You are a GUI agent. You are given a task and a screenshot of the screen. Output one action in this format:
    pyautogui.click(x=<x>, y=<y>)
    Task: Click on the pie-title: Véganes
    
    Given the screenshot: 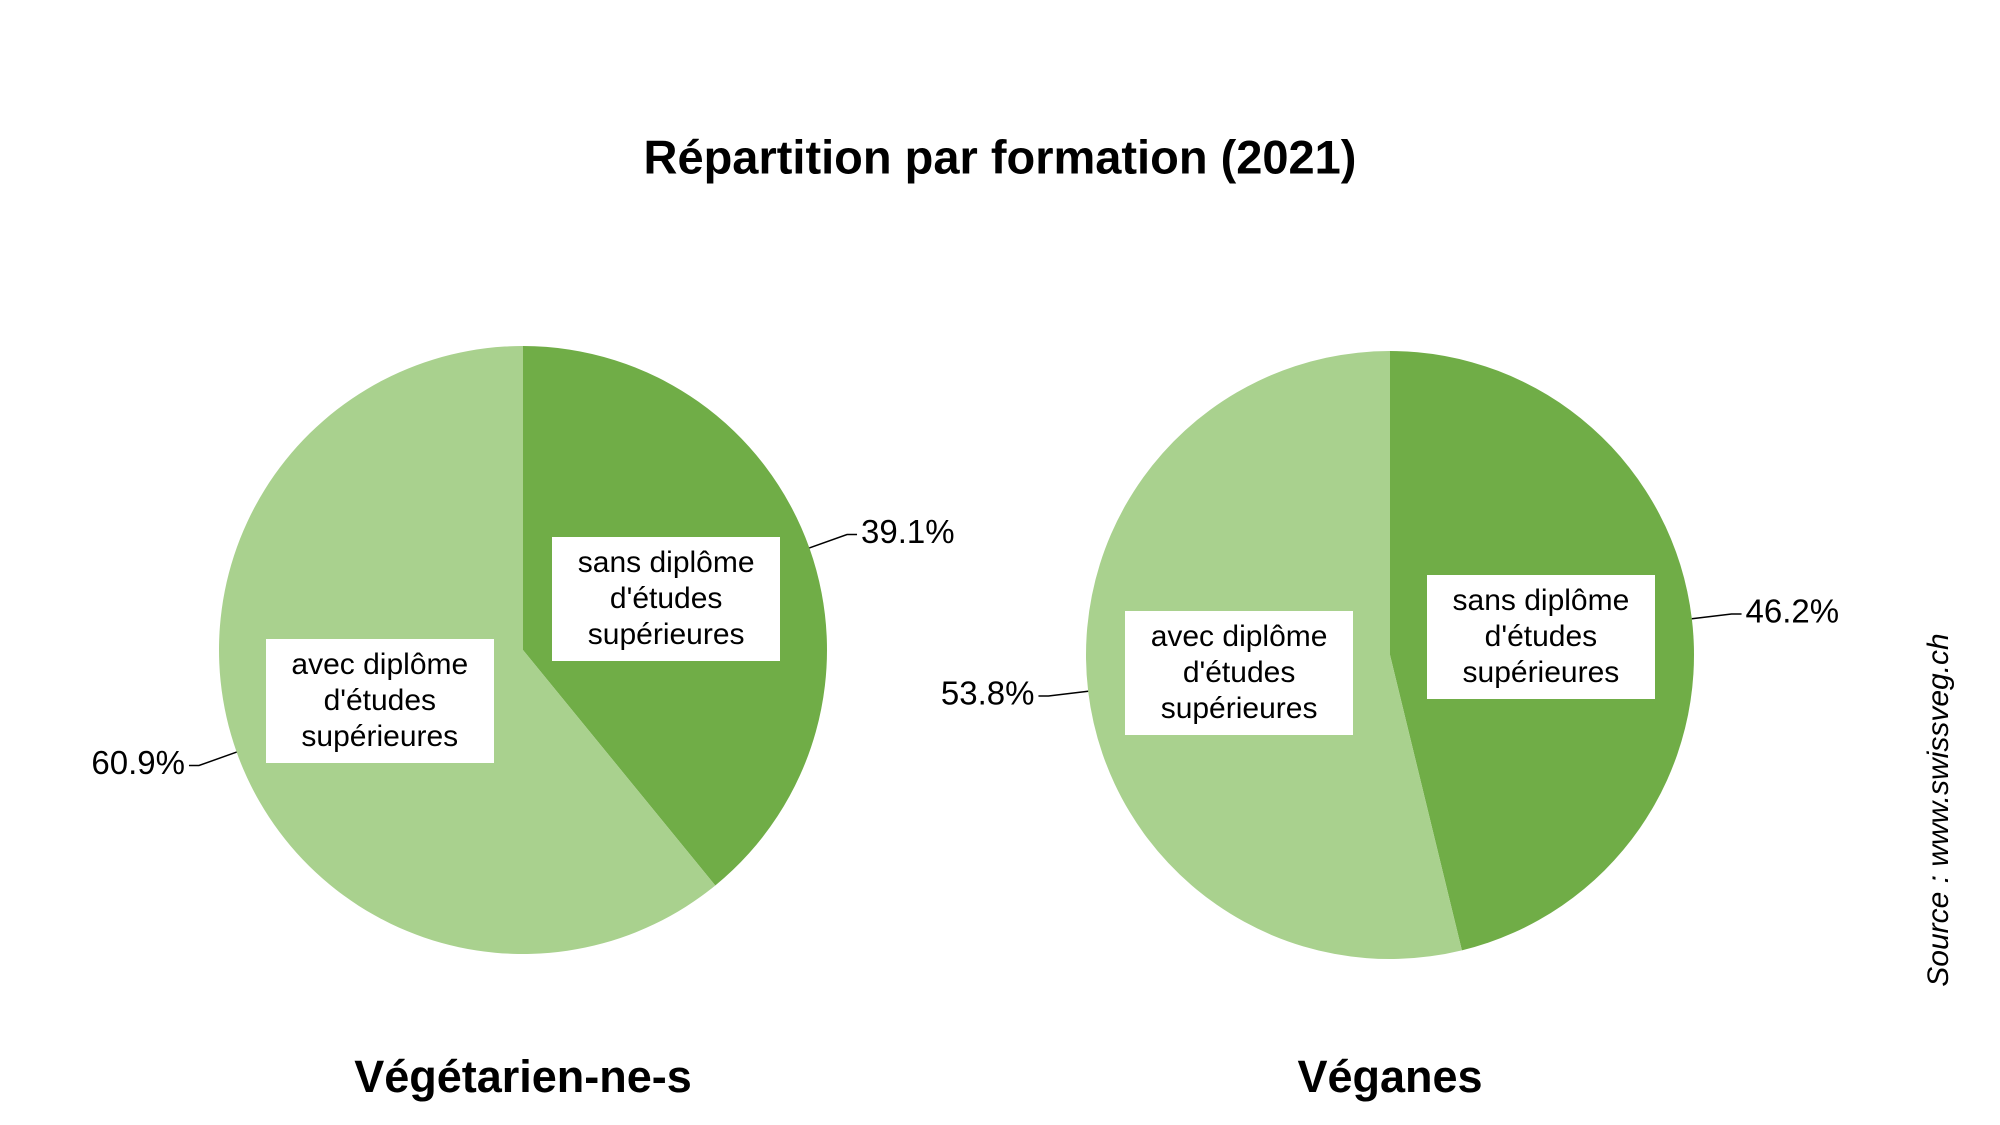 What is the action you would take?
    pyautogui.click(x=1389, y=1076)
    